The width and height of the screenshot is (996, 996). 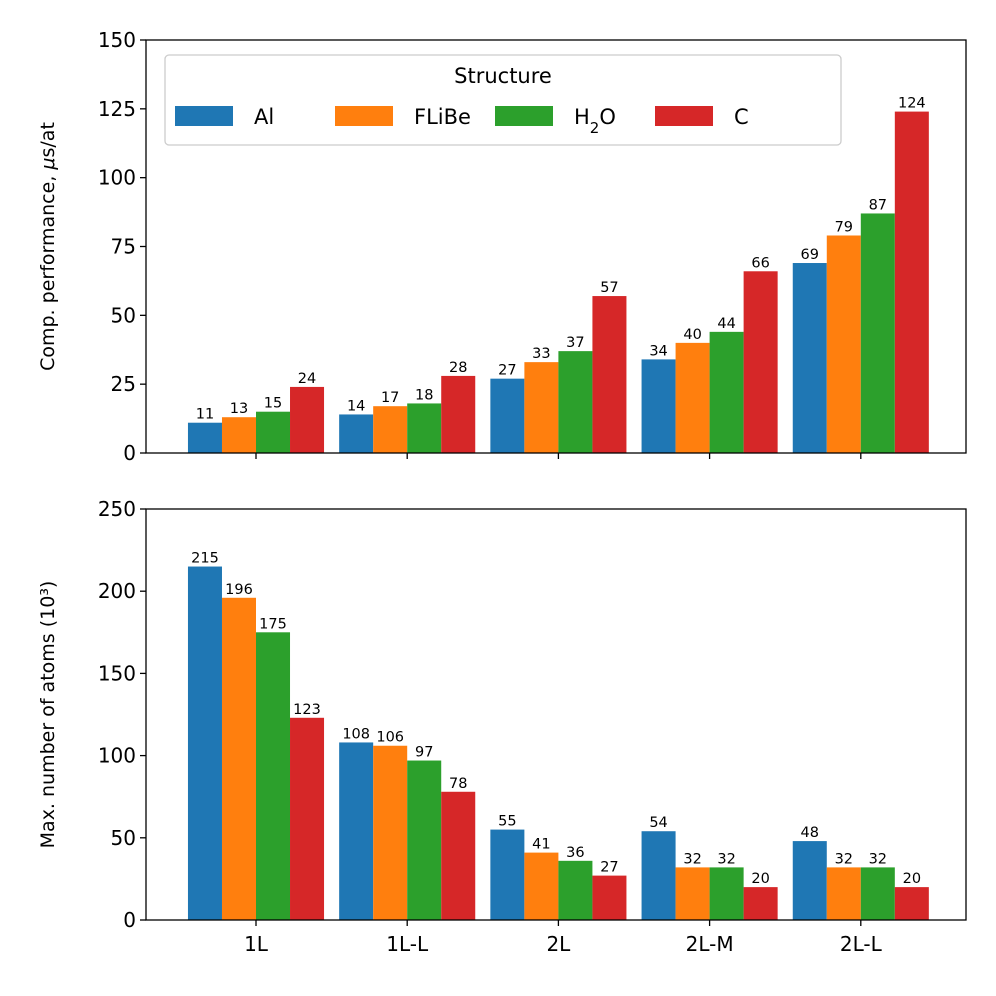 What do you see at coordinates (458, 784) in the screenshot?
I see `data-label-c-1l-l: 78` at bounding box center [458, 784].